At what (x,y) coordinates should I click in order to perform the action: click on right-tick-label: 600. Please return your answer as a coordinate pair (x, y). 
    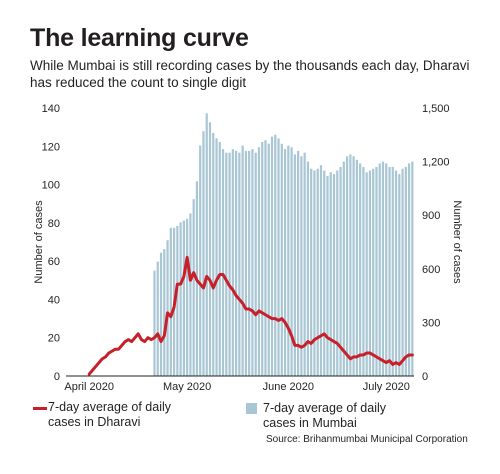
    Looking at the image, I should click on (431, 270).